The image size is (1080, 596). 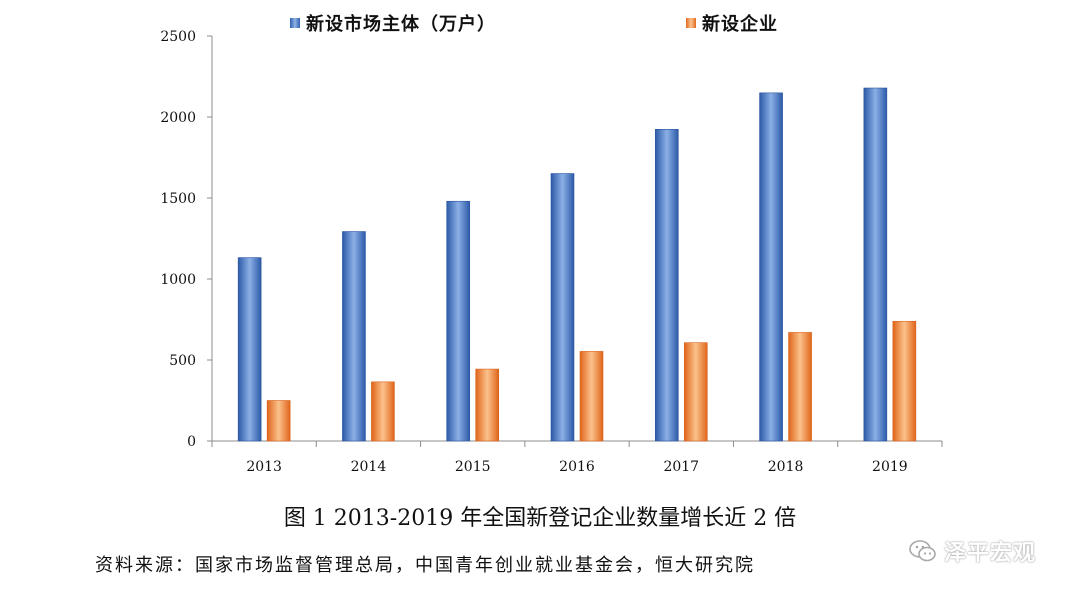 What do you see at coordinates (691, 23) in the screenshot?
I see `legend-swatch-orange` at bounding box center [691, 23].